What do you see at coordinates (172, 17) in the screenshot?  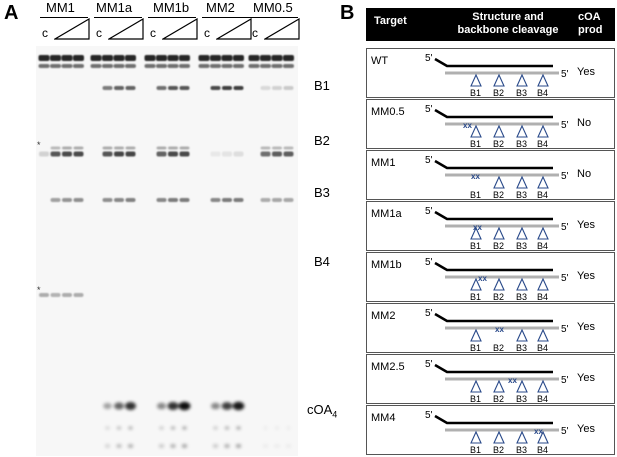 I see `group-line` at bounding box center [172, 17].